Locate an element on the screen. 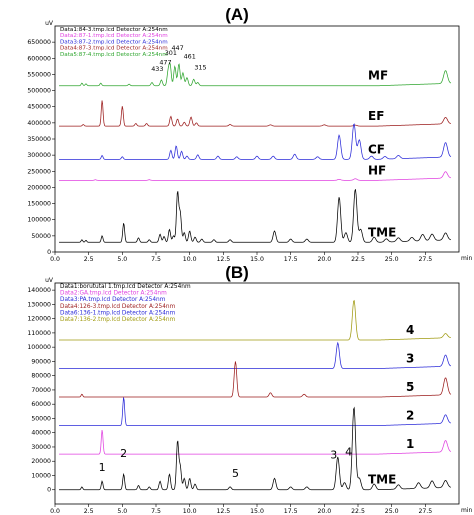 The image size is (474, 515). peak-annotation: 461 is located at coordinates (190, 56).